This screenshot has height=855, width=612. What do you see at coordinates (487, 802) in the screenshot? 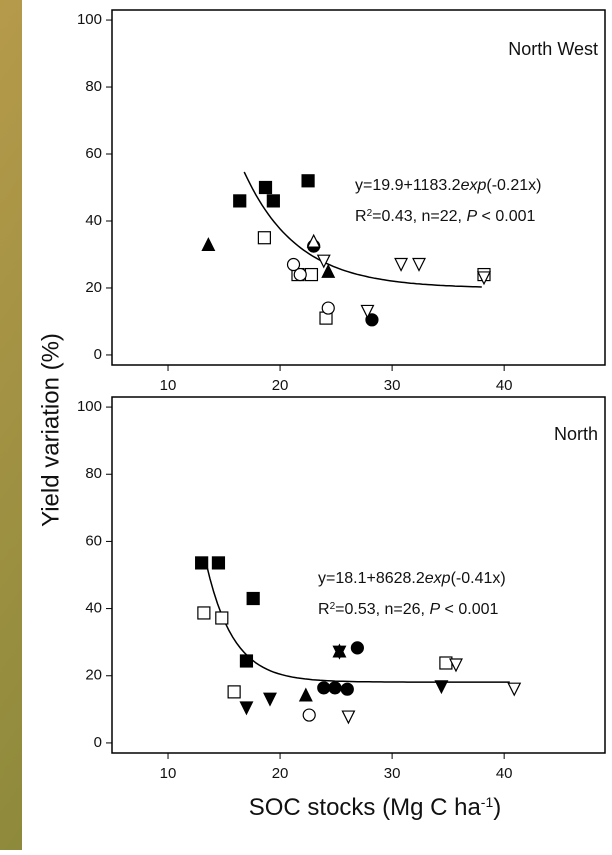
I see `text-part: -1` at bounding box center [487, 802].